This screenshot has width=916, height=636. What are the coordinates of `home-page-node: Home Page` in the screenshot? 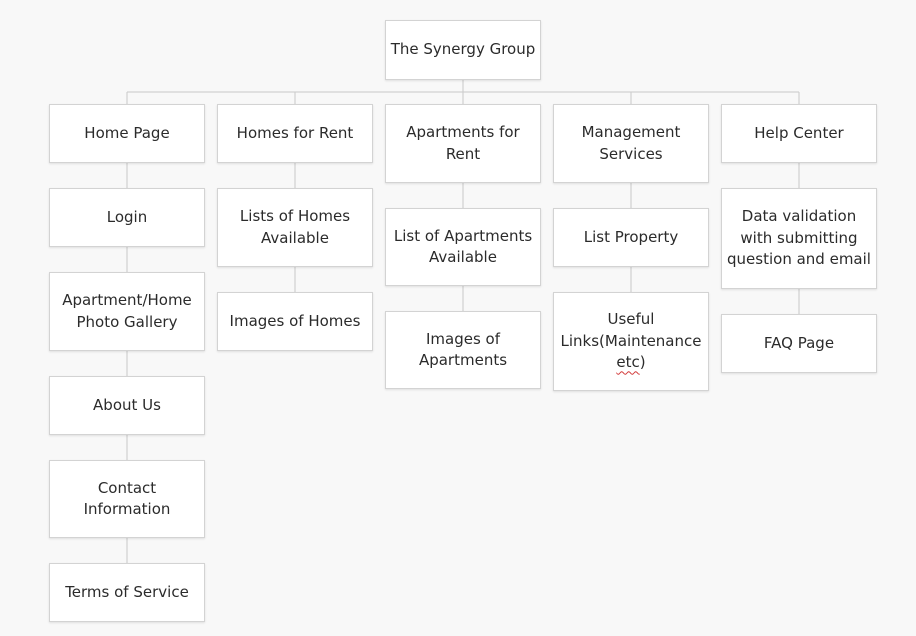 It's located at (127, 133).